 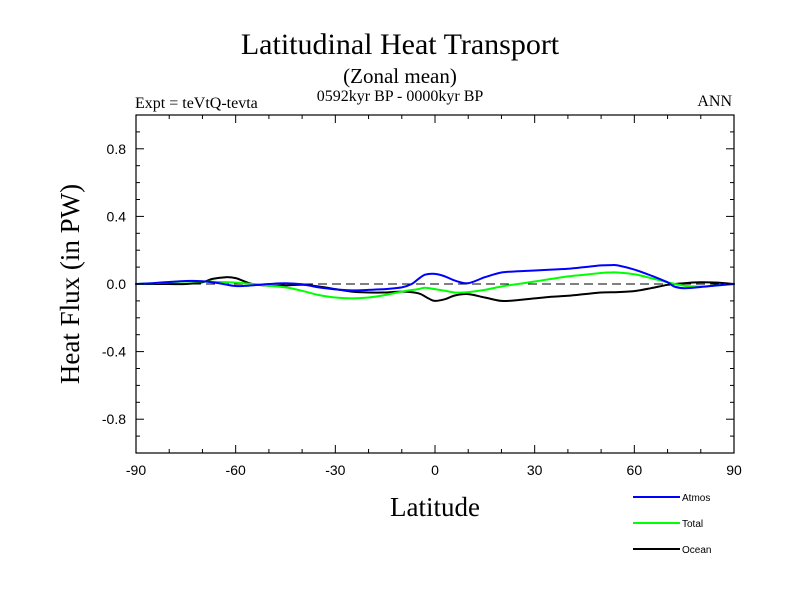 What do you see at coordinates (114, 419) in the screenshot?
I see `y-tick-label: -0.8` at bounding box center [114, 419].